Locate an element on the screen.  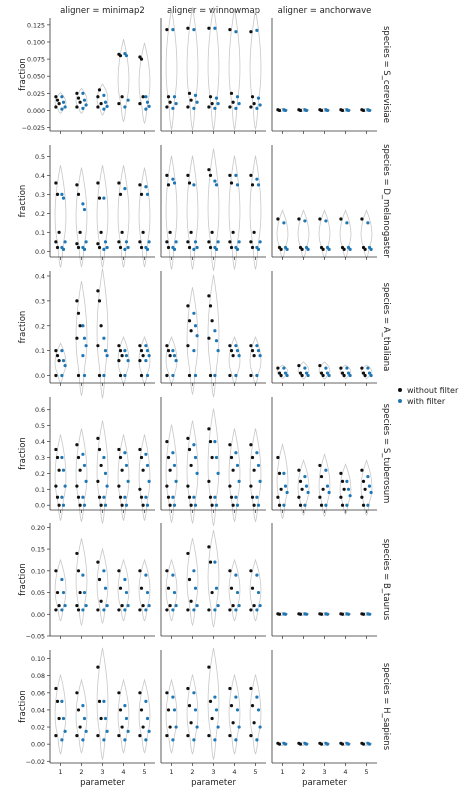
x-tick-label: 2 is located at coordinates (192, 772).